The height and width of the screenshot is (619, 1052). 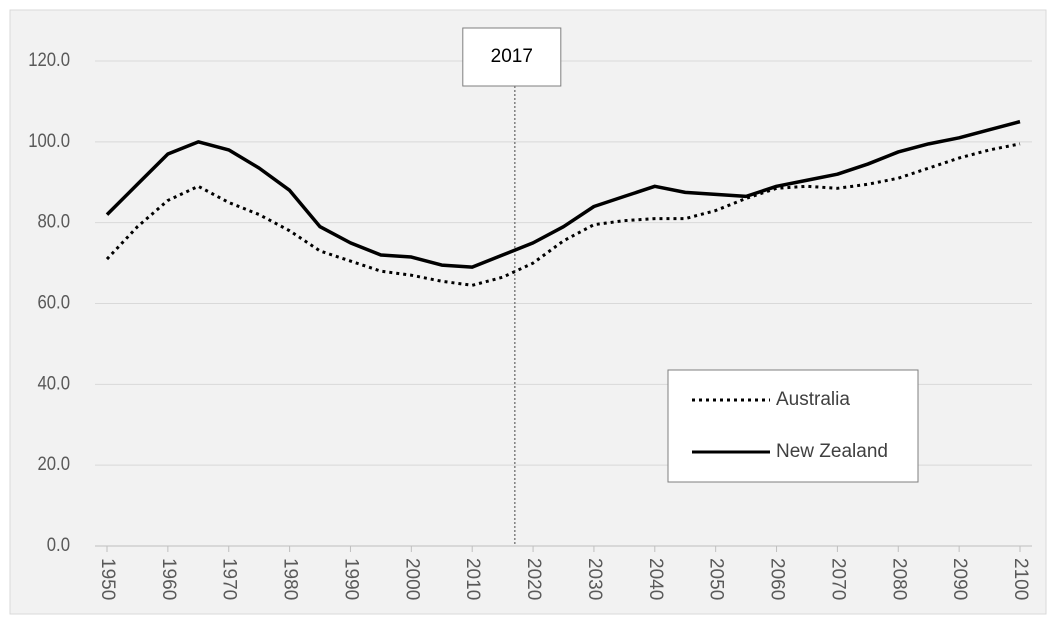 What do you see at coordinates (53, 302) in the screenshot?
I see `y-tick-label: 60.0` at bounding box center [53, 302].